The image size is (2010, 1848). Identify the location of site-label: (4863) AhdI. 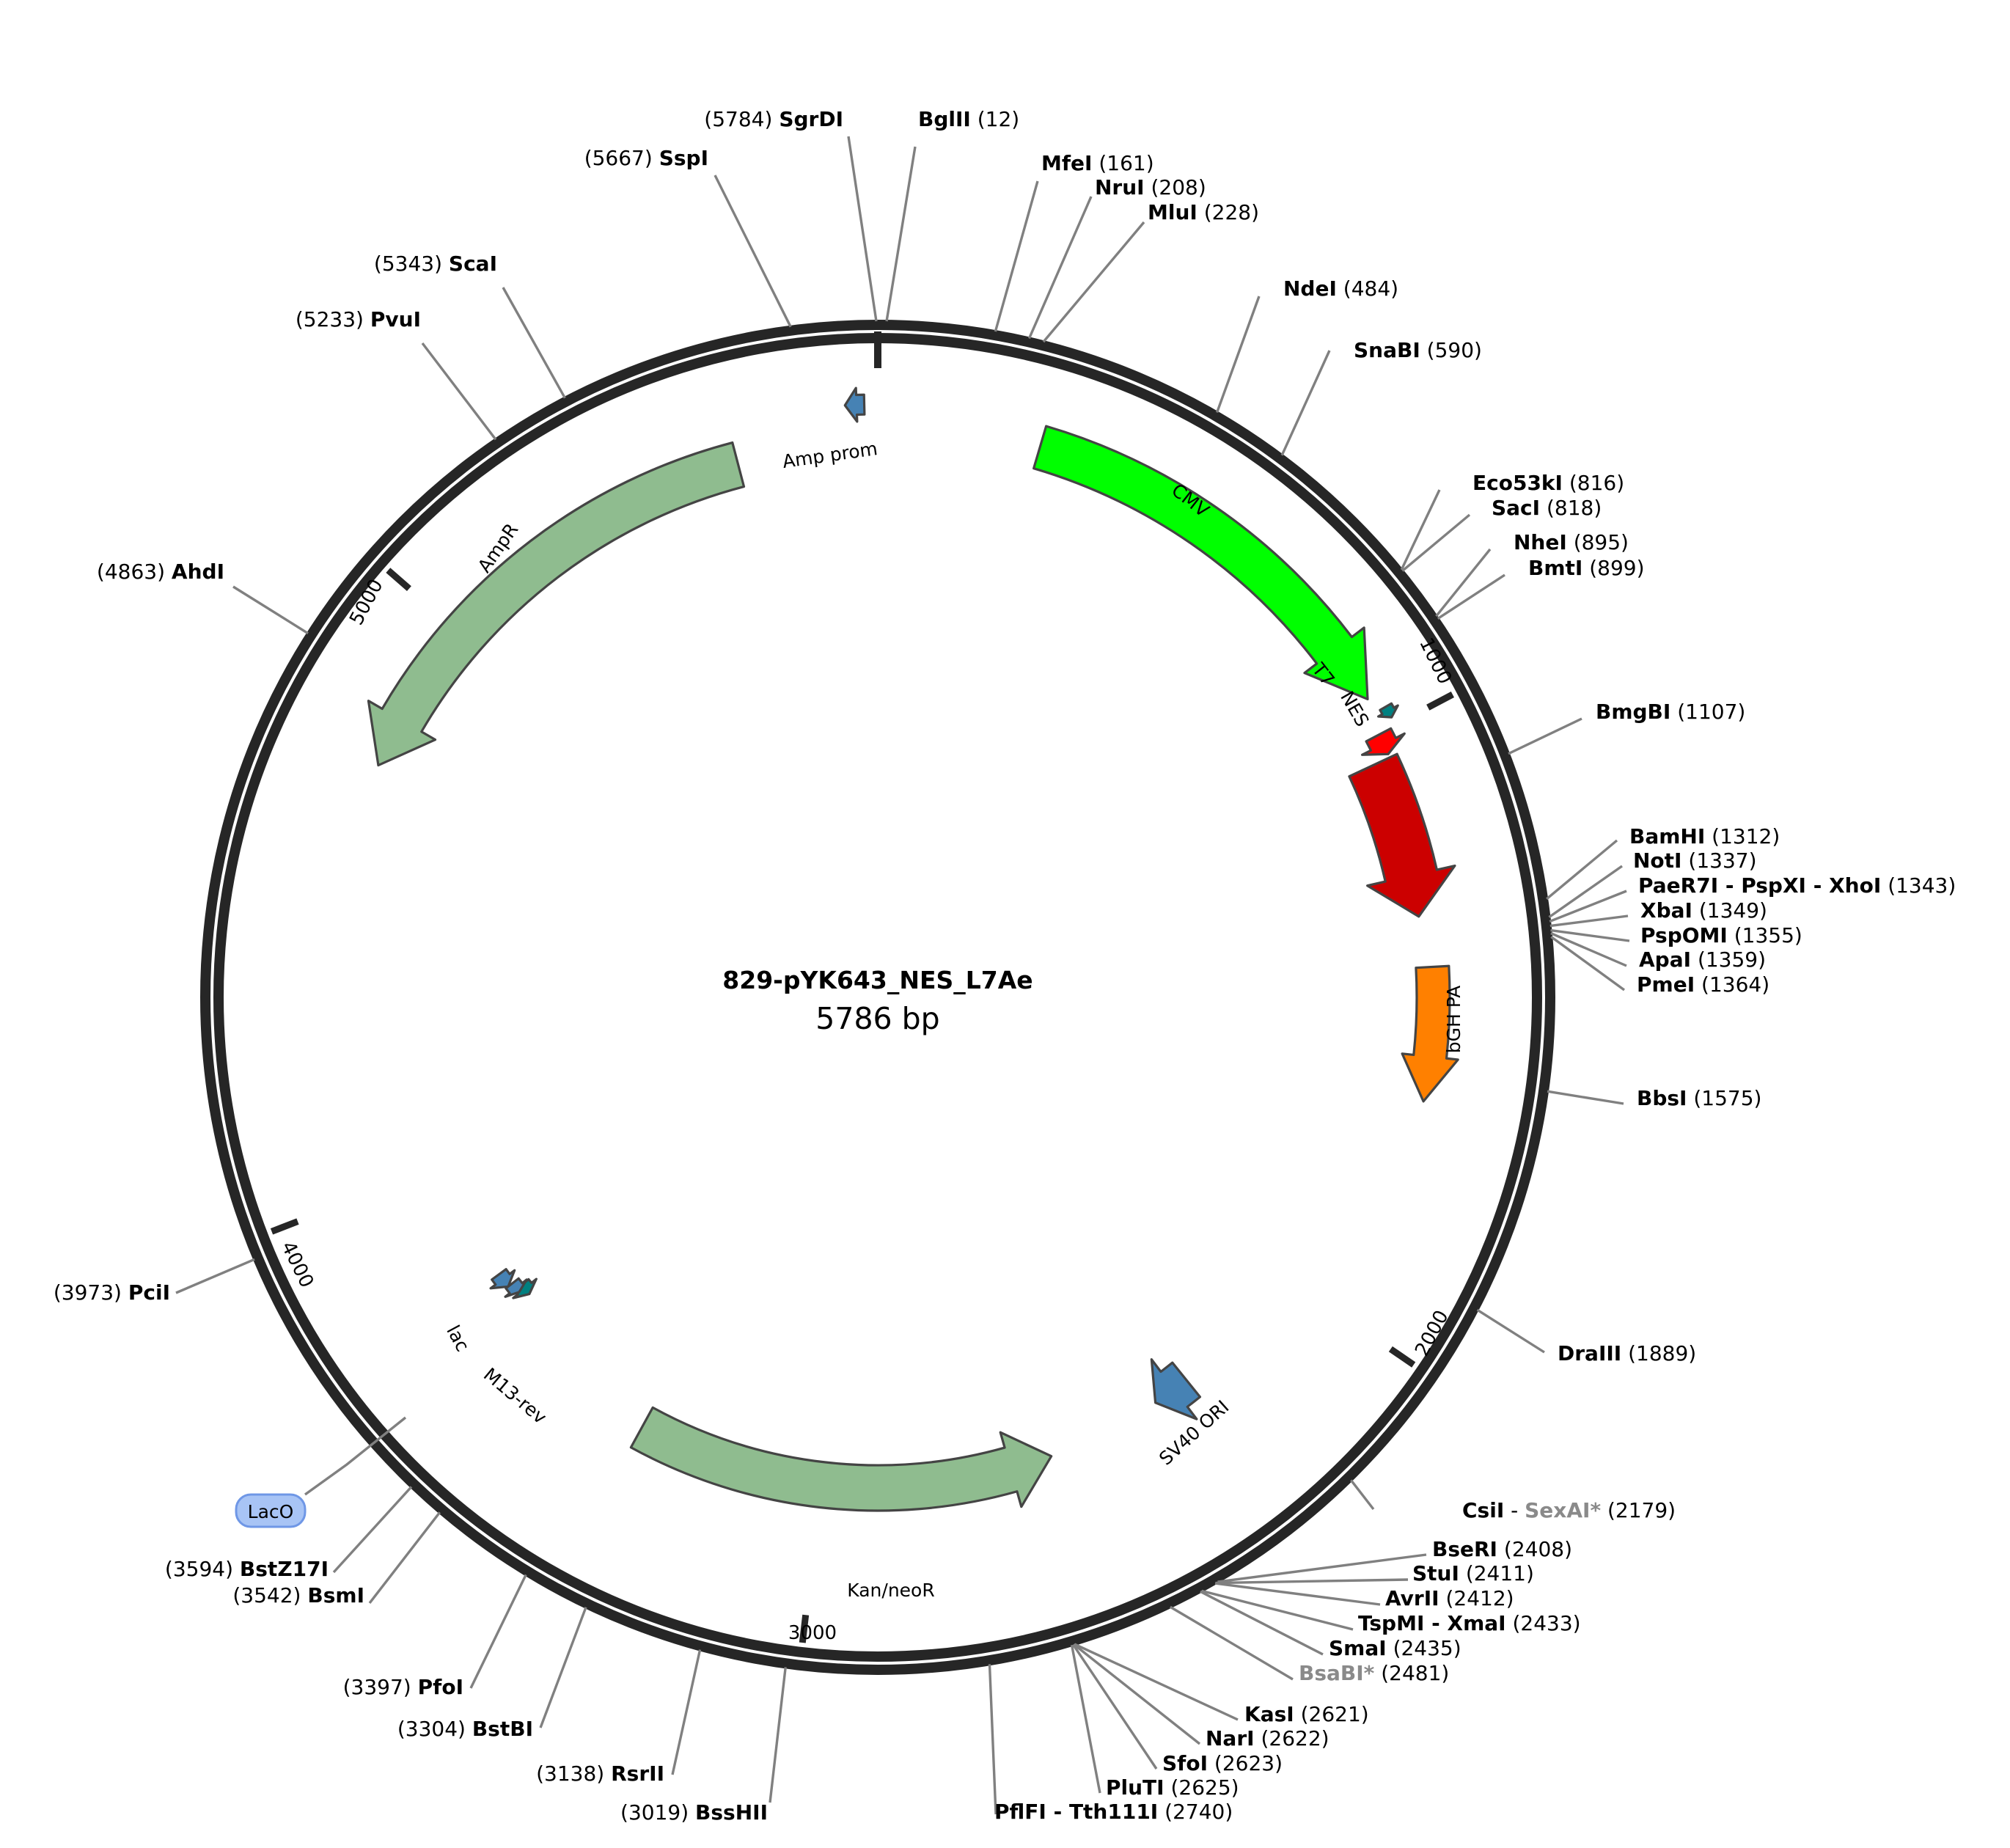
(161, 572).